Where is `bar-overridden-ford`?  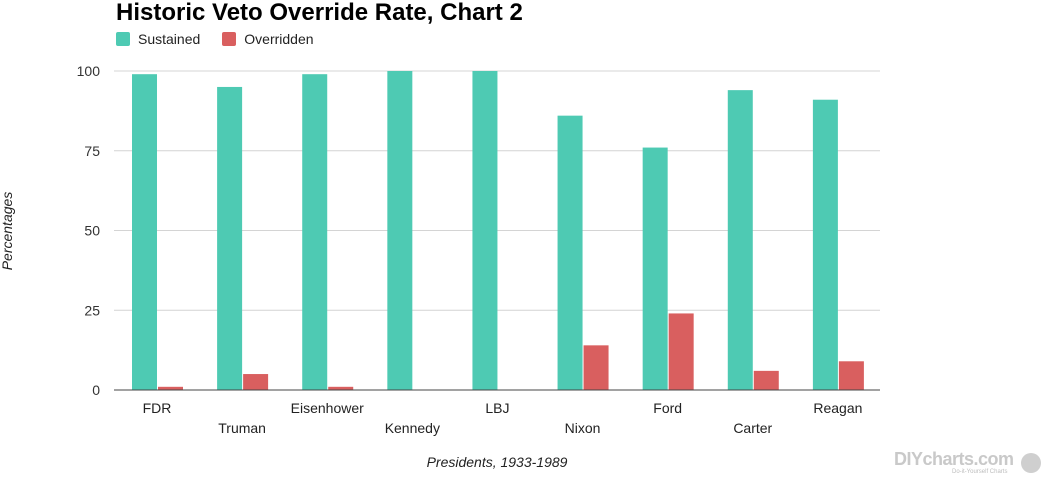
bar-overridden-ford is located at coordinates (681, 351).